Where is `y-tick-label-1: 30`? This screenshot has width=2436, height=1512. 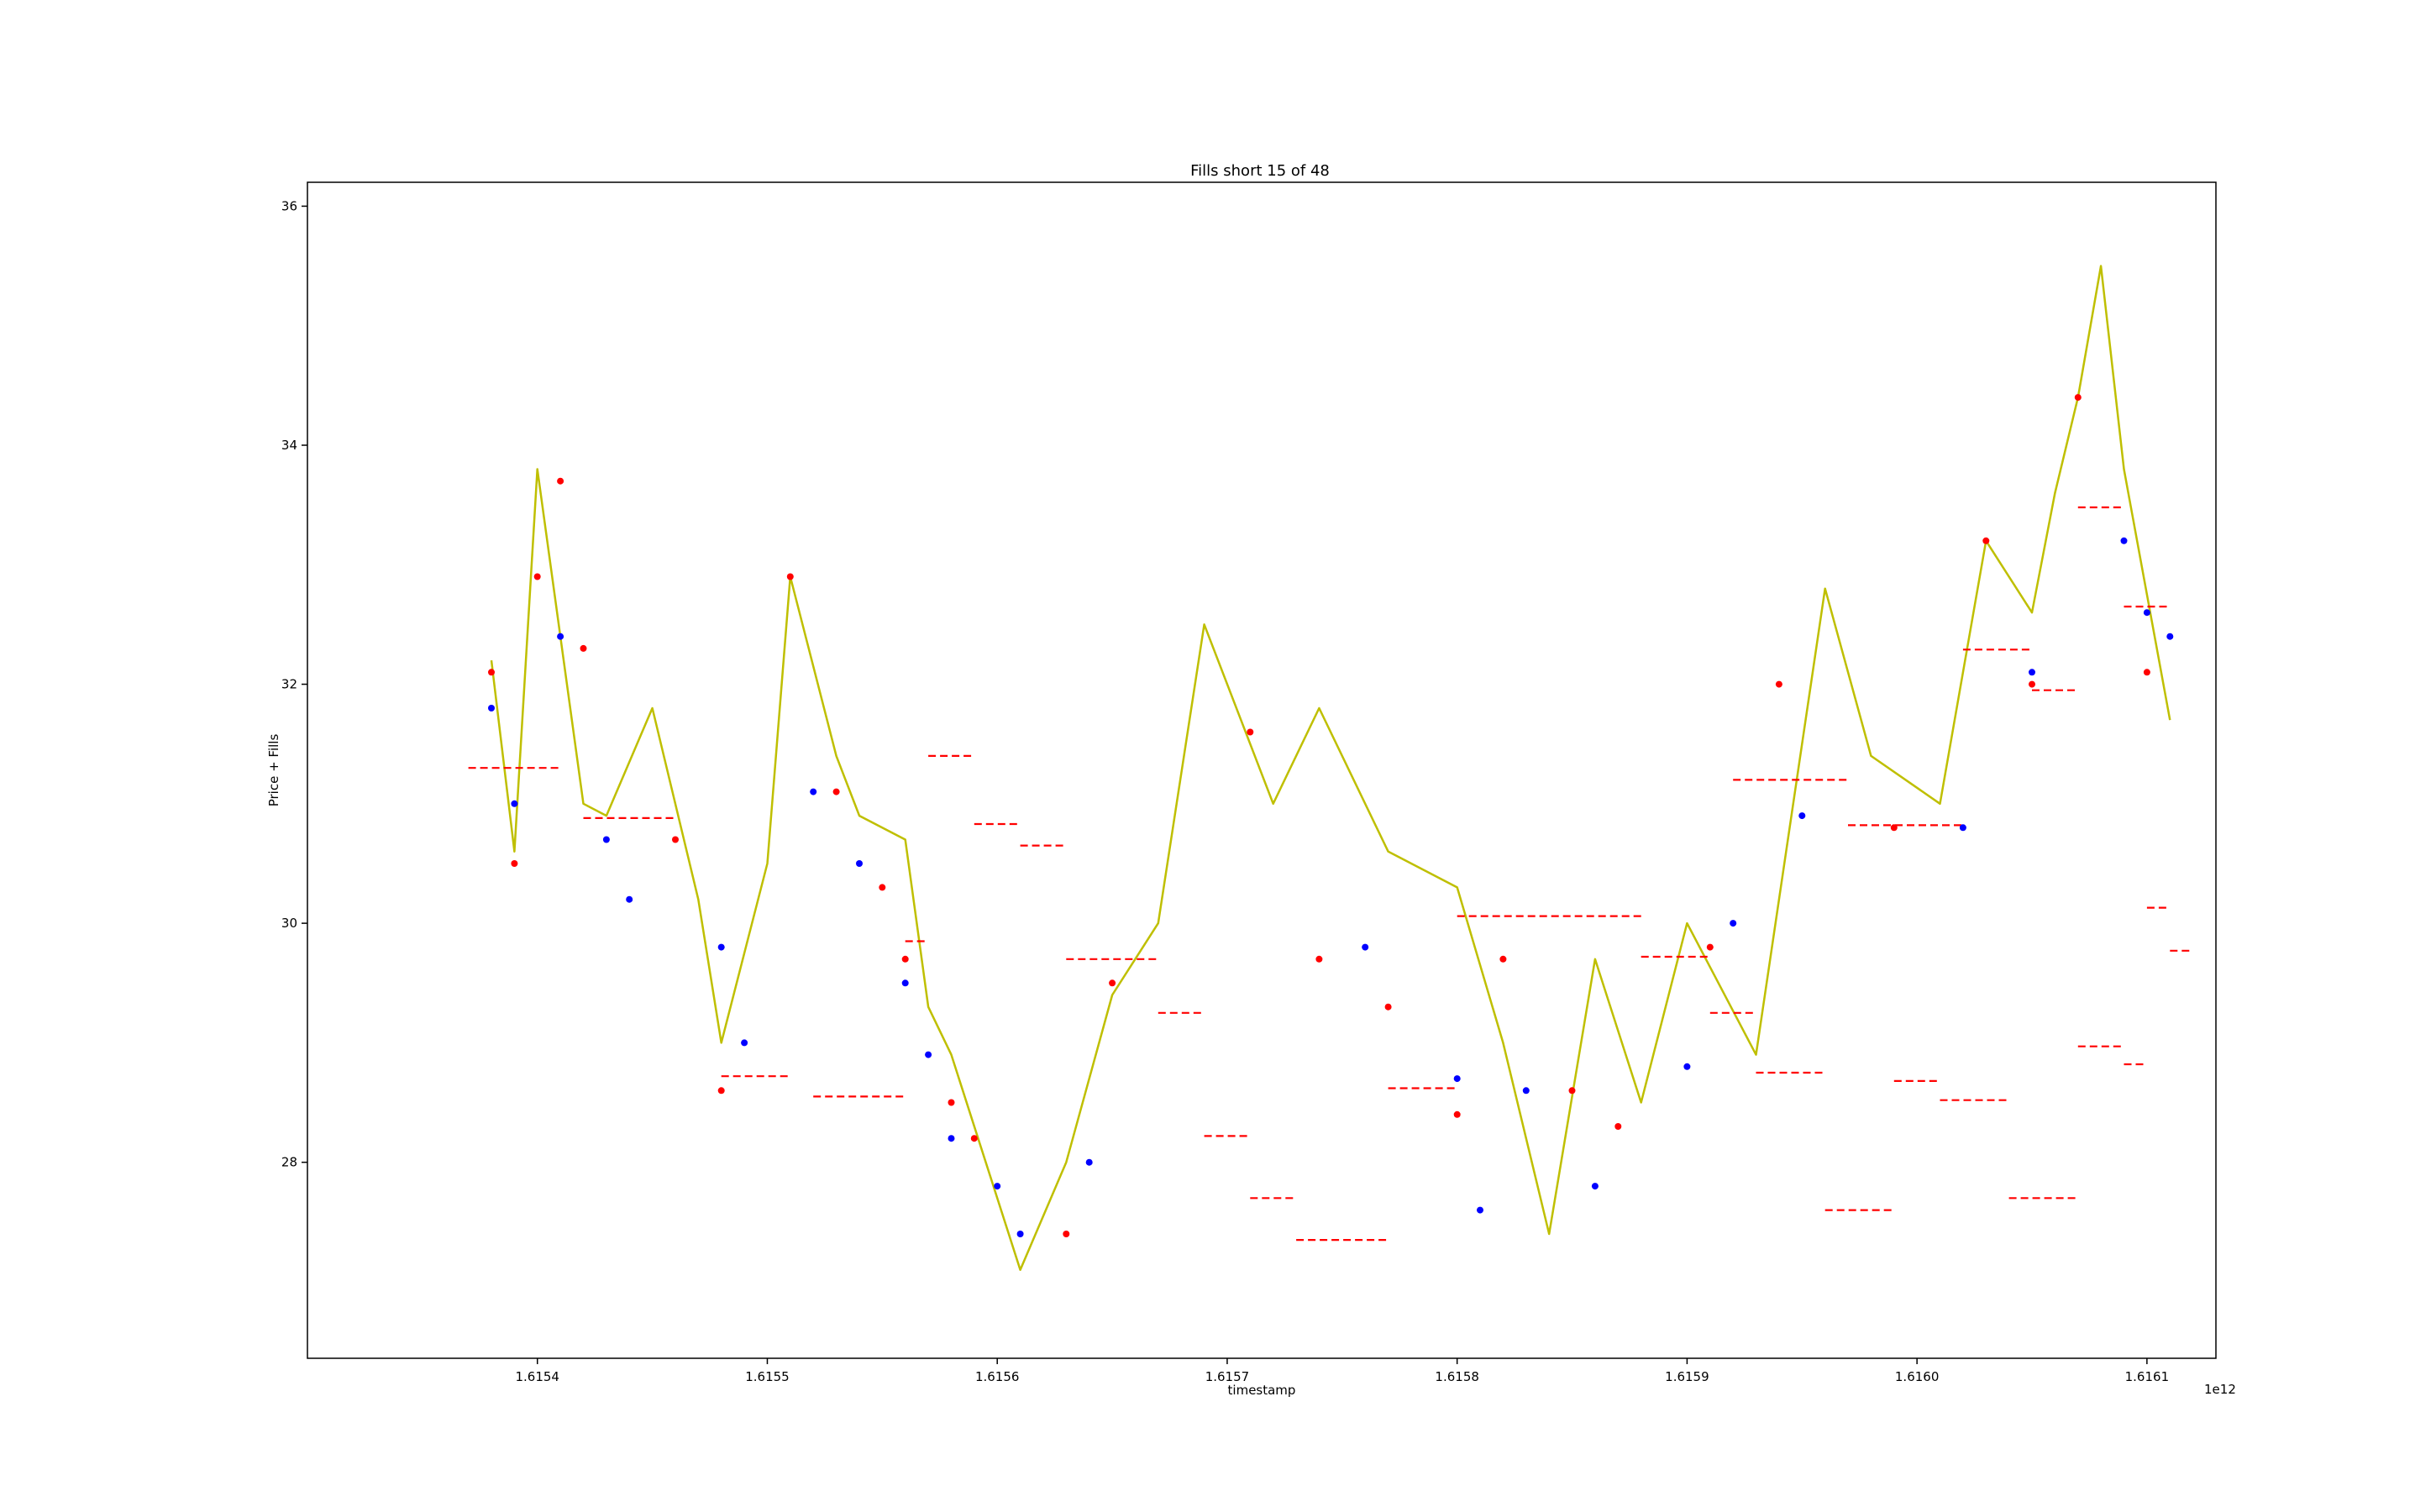
y-tick-label-1: 30 is located at coordinates (289, 923).